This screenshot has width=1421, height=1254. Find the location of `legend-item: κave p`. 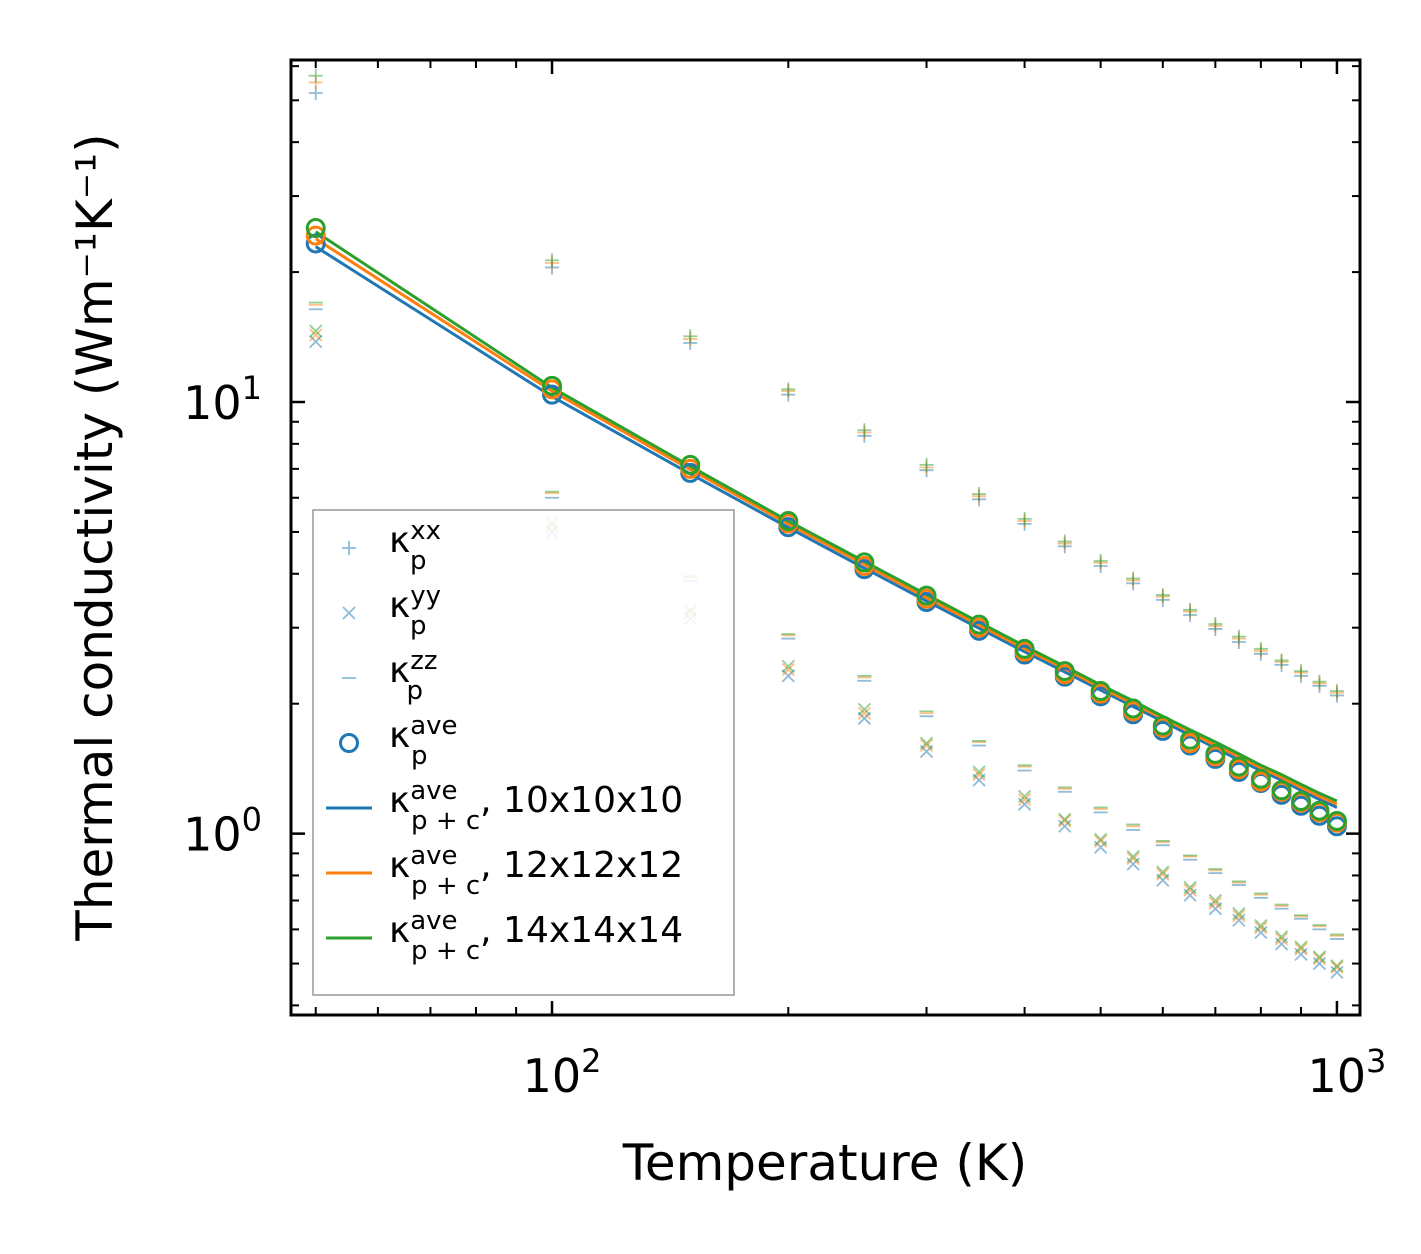

legend-item: κave p is located at coordinates (398, 741).